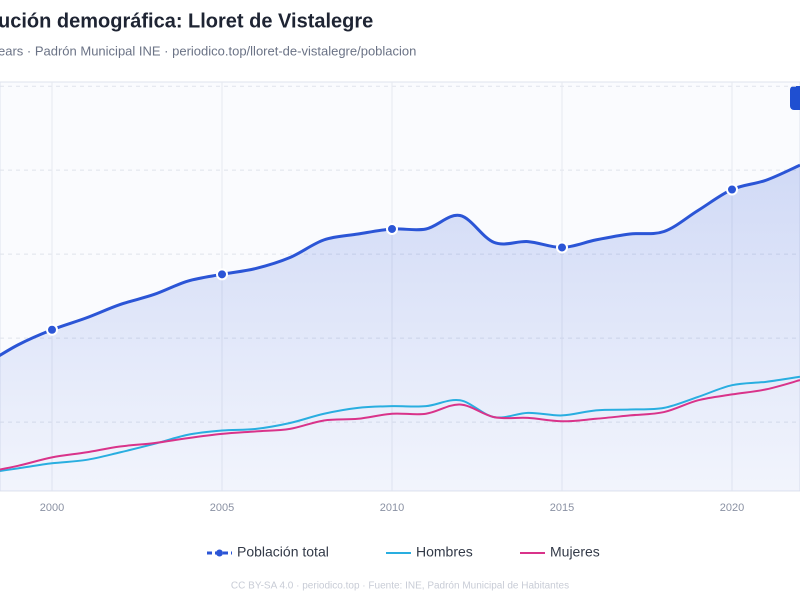  What do you see at coordinates (52, 508) in the screenshot?
I see `x-tick-label: 2000` at bounding box center [52, 508].